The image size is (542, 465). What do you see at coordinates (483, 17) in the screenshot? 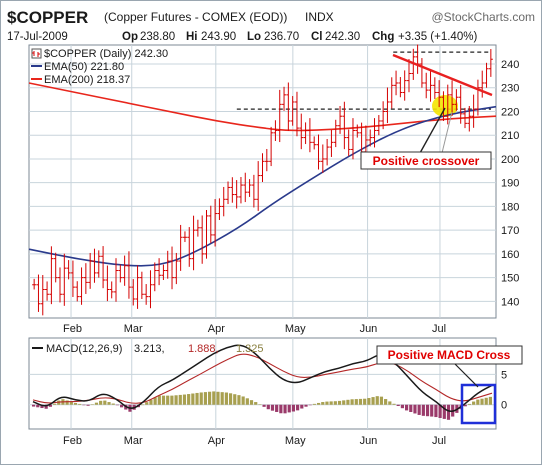
I see `source-label: @StockCharts.com` at bounding box center [483, 17].